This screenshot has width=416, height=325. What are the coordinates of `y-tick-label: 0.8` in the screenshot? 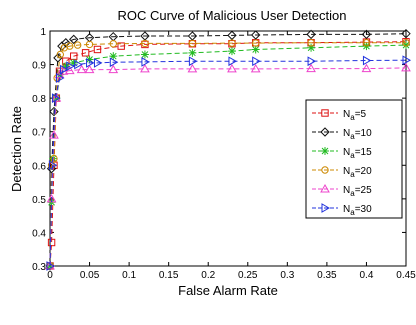 It's located at (39, 99).